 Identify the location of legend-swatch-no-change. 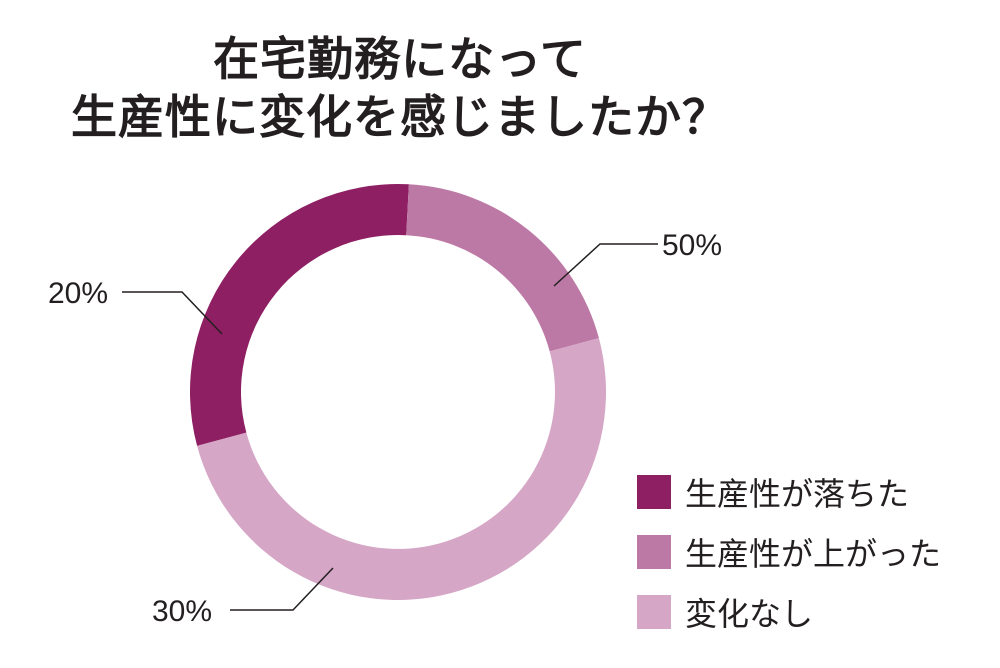
(654, 612).